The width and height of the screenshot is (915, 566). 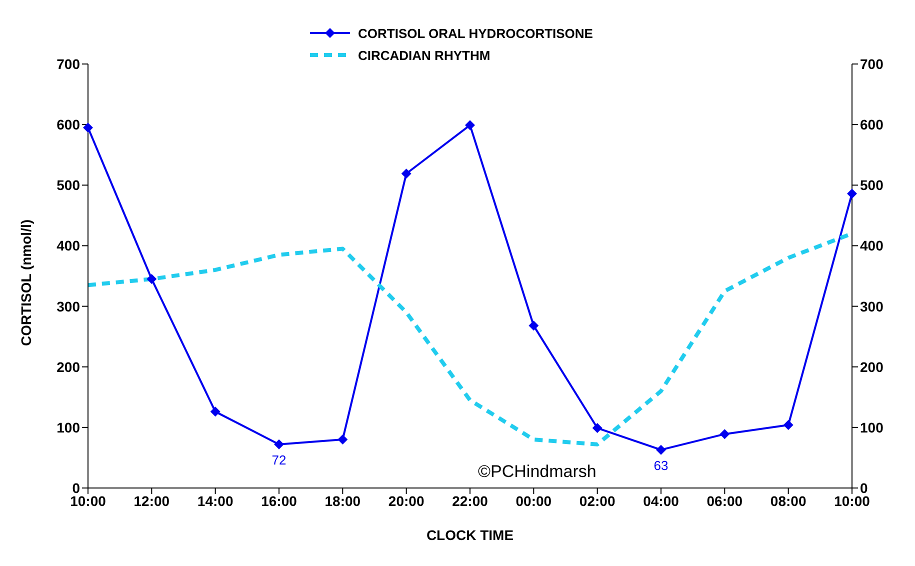 I want to click on x-tick-label: 08:00, so click(x=788, y=500).